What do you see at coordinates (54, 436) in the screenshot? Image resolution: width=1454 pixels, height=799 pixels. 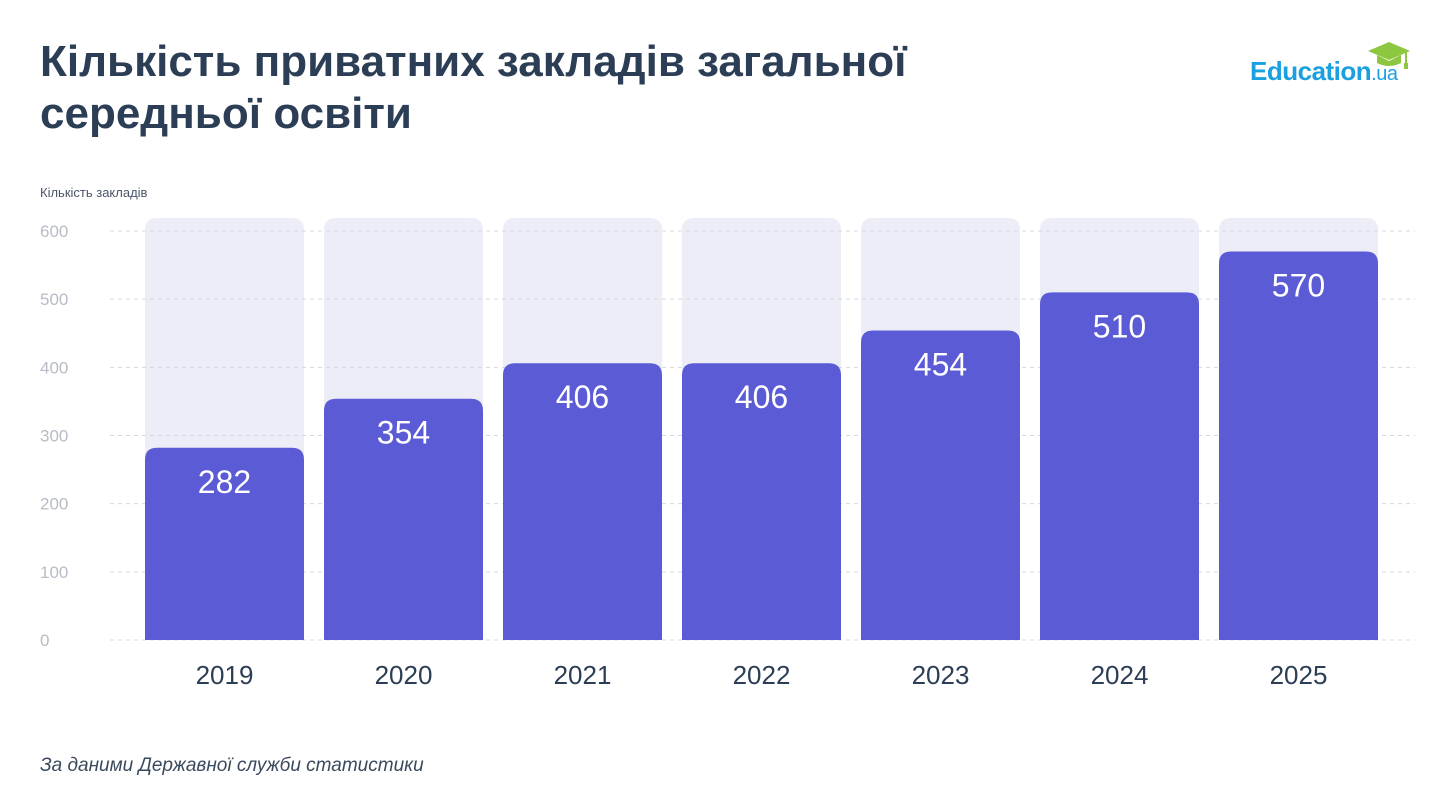 I see `y-tick-label: 300` at bounding box center [54, 436].